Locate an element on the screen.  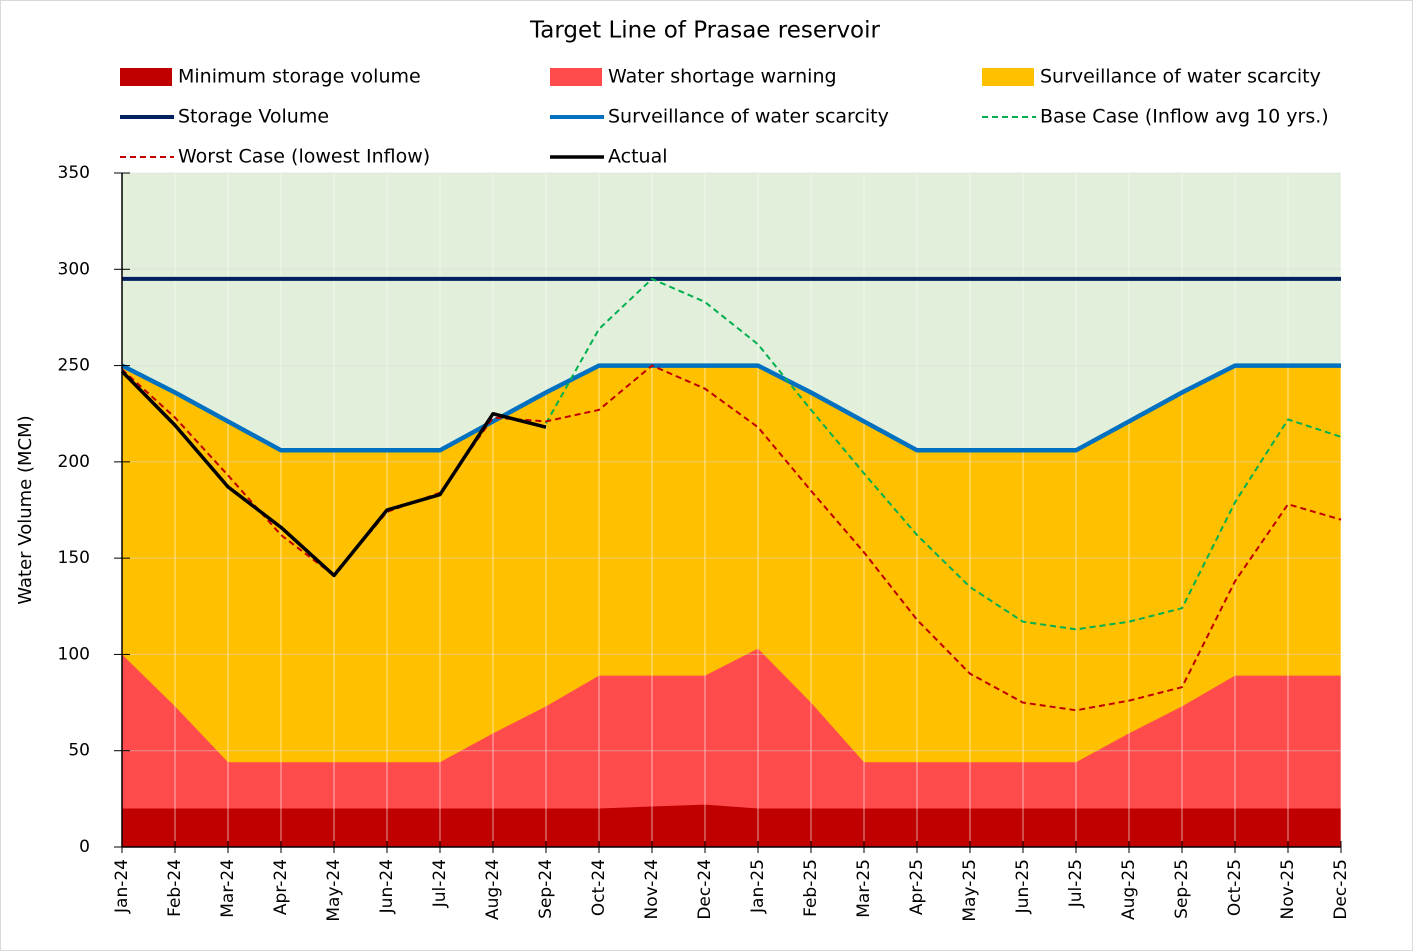
x-tick-label: Nov-24 is located at coordinates (652, 889).